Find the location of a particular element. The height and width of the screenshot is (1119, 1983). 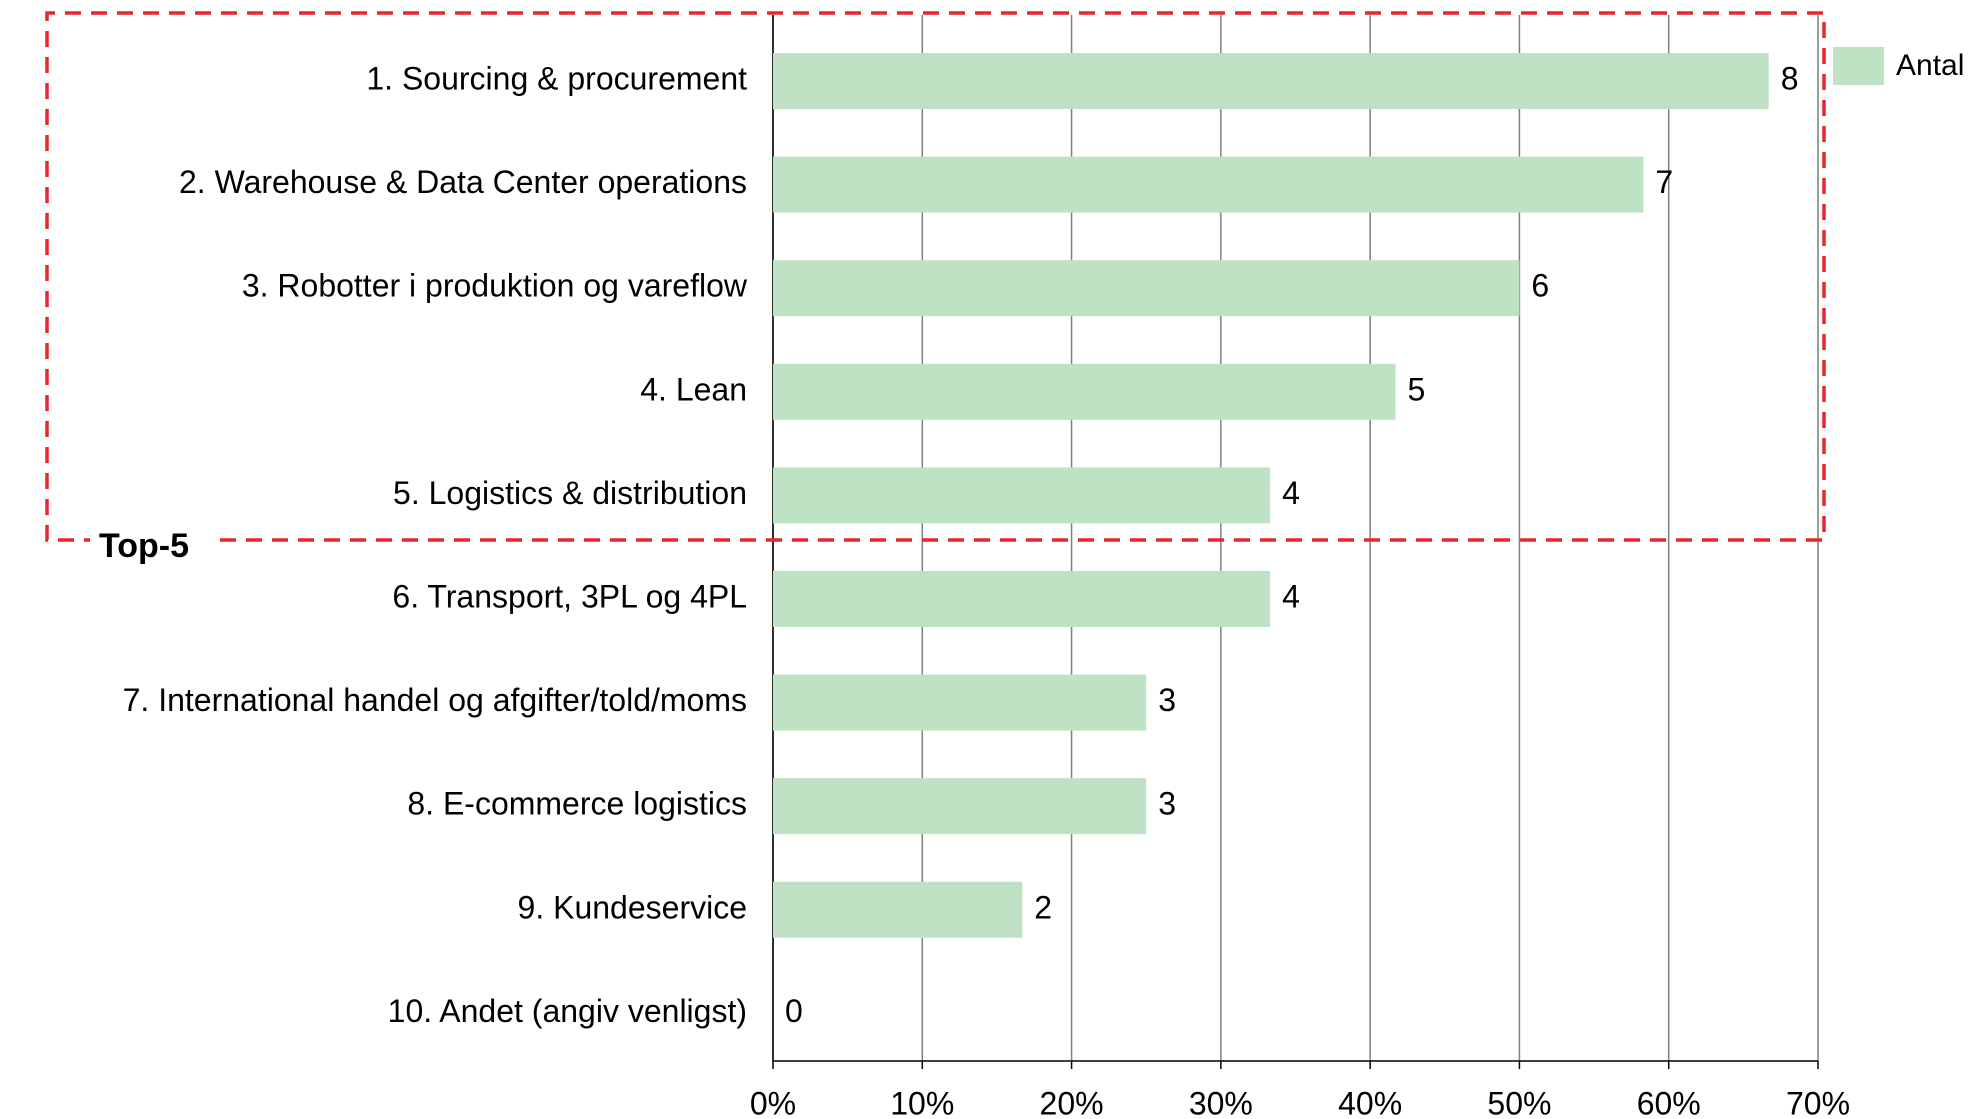

x-tick-label: 30% is located at coordinates (1221, 1102).